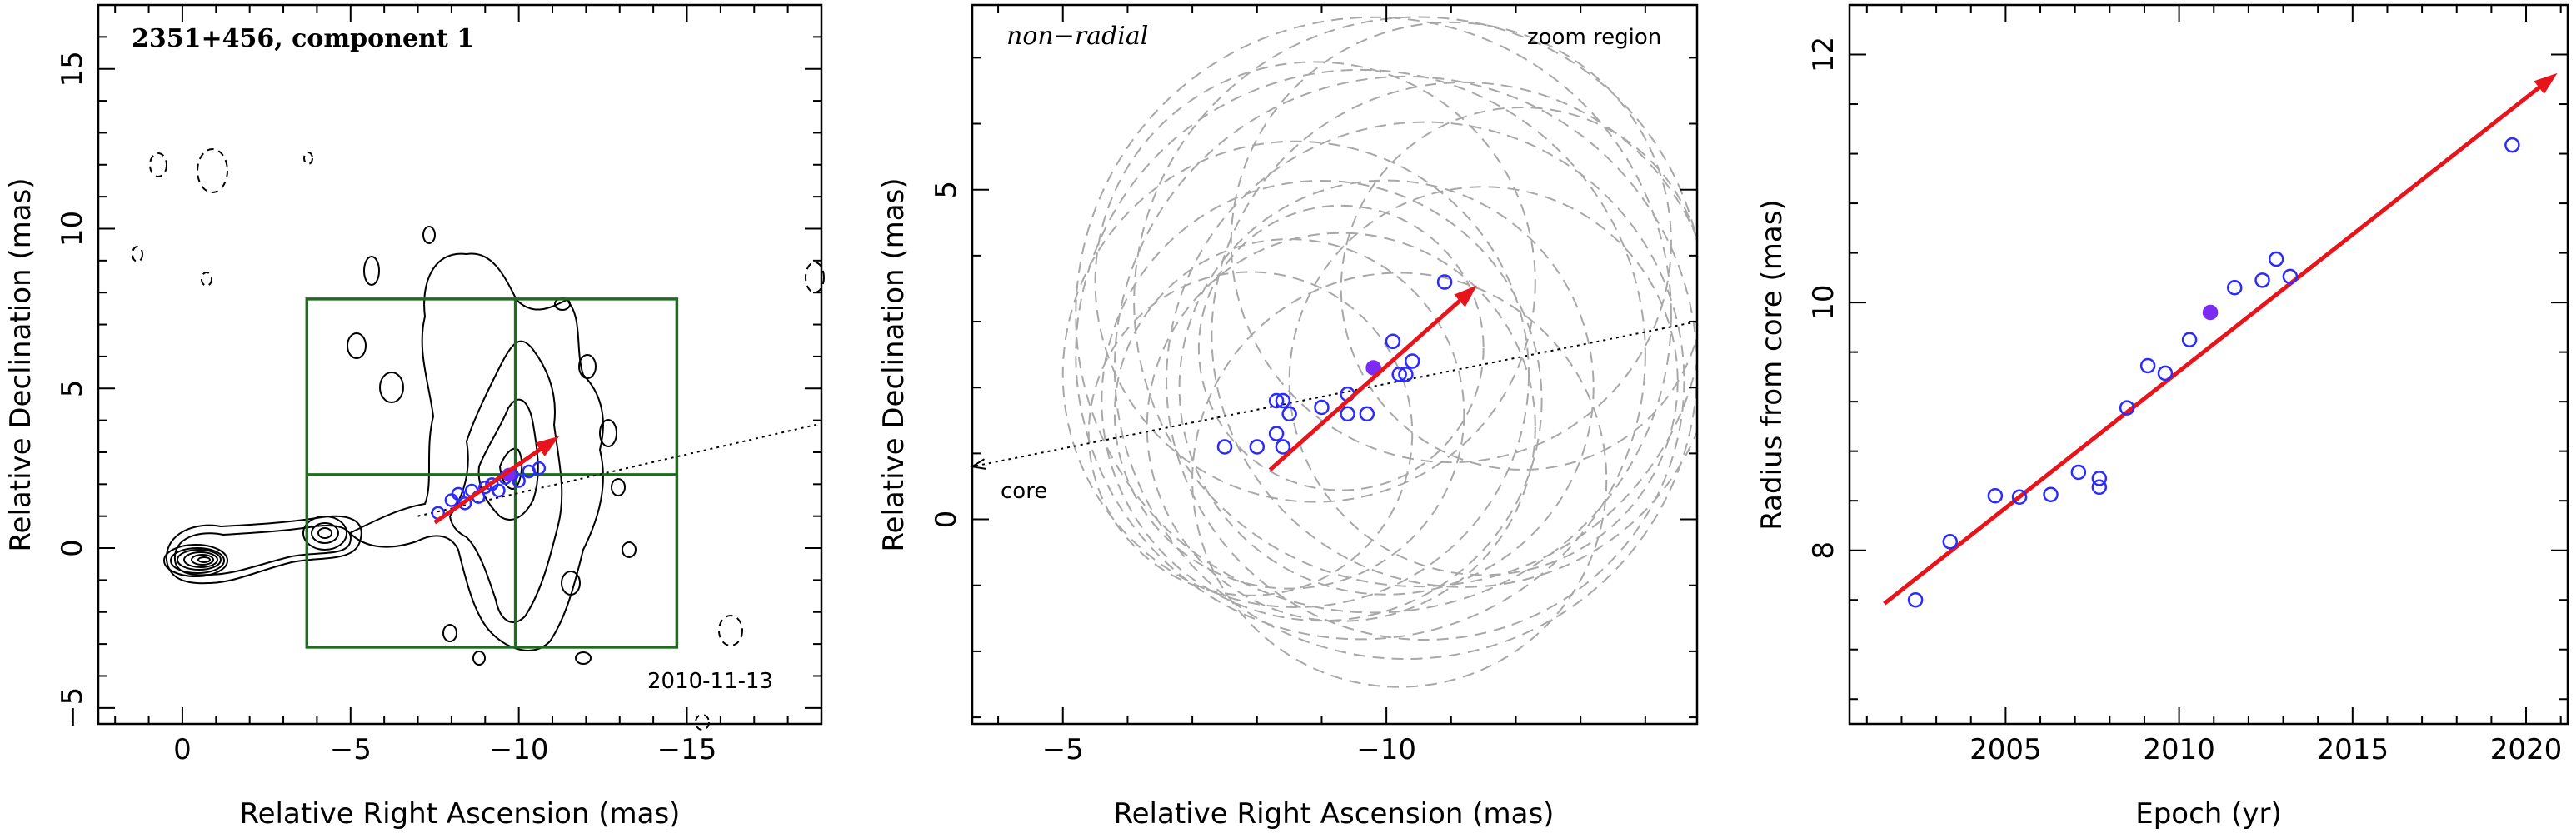  Describe the element at coordinates (2353, 749) in the screenshot. I see `x-tick-label: 2015` at that location.